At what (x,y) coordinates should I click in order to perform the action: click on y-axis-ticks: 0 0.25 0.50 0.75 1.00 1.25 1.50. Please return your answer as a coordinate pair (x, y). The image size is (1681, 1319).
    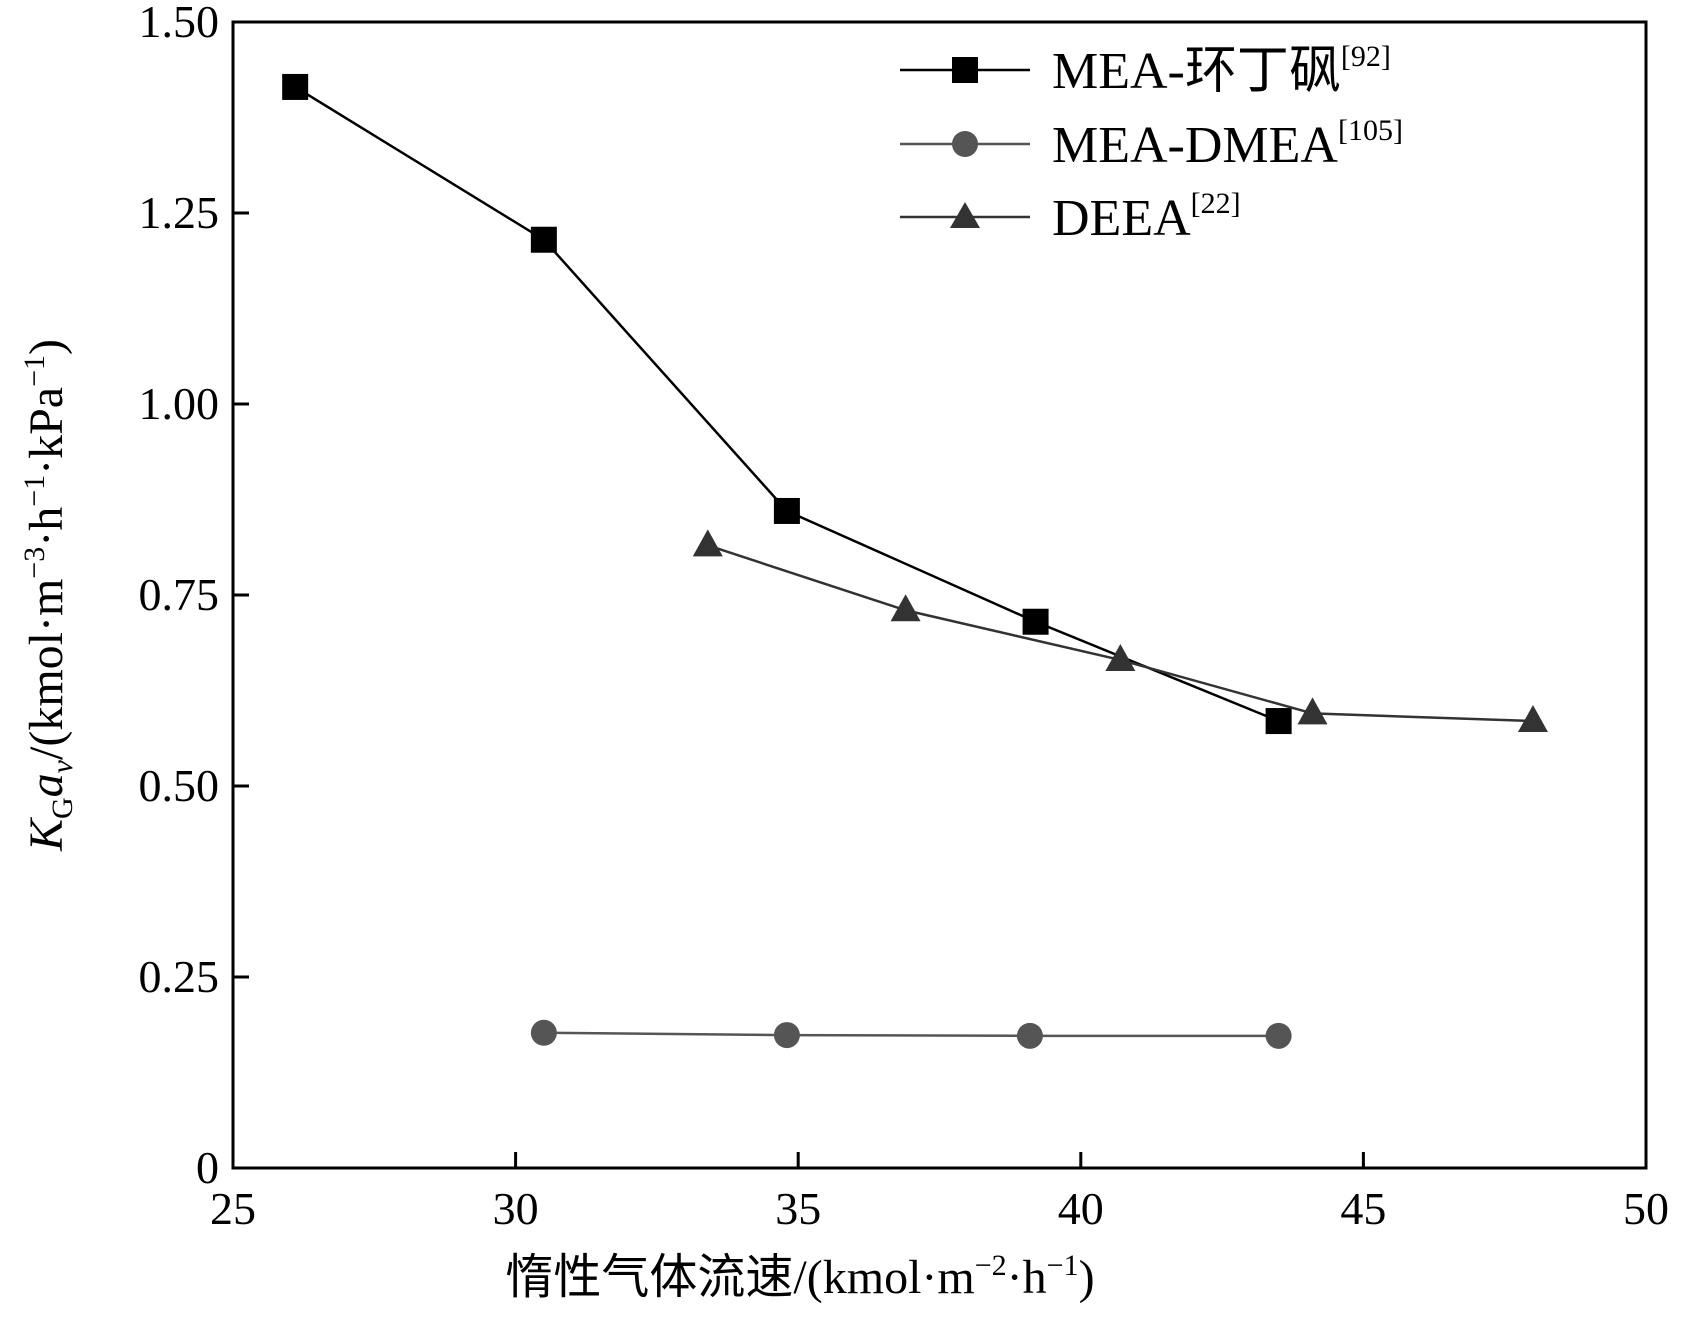
    Looking at the image, I should click on (194, 596).